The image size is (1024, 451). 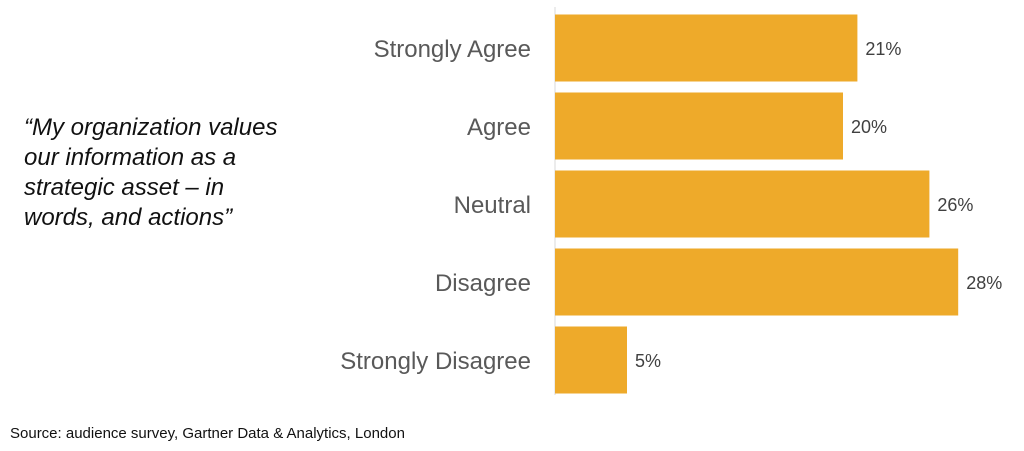 I want to click on value-label: 21%, so click(x=883, y=49).